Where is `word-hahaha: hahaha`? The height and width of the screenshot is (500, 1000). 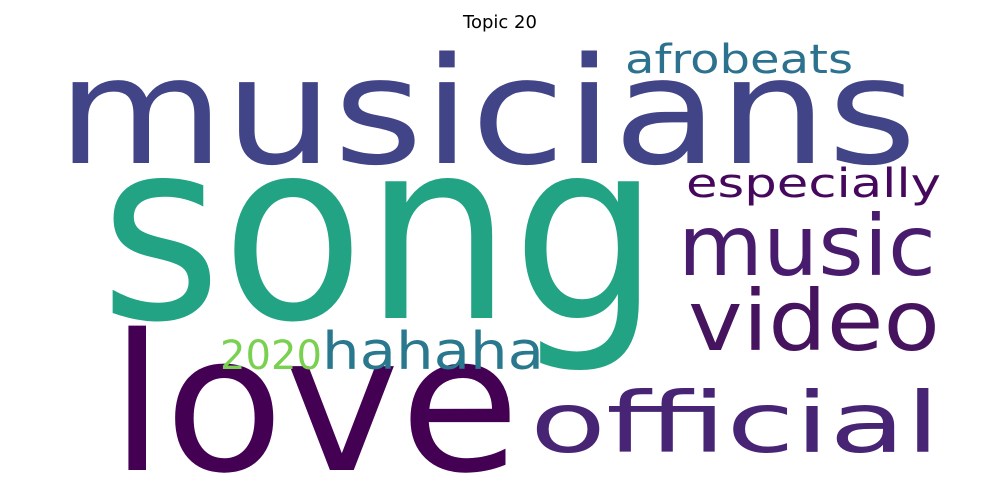
word-hahaha: hahaha is located at coordinates (433, 352).